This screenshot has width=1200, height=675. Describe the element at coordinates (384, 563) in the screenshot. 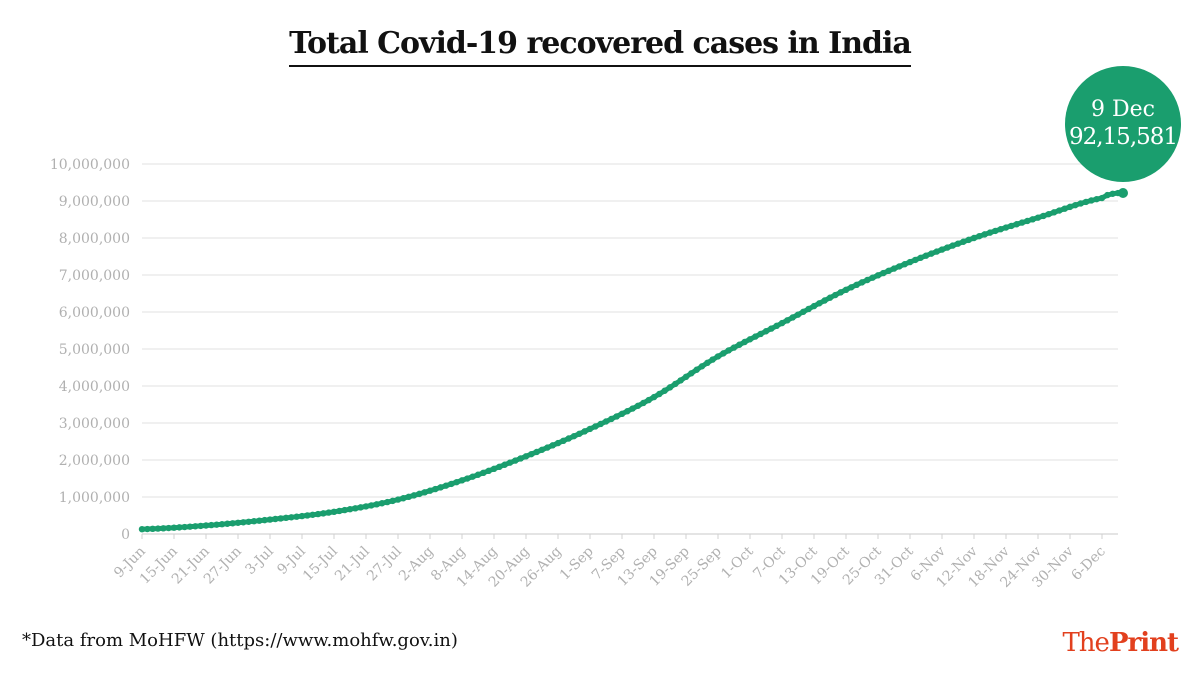

I see `x-tick-label: 27-Jul` at that location.